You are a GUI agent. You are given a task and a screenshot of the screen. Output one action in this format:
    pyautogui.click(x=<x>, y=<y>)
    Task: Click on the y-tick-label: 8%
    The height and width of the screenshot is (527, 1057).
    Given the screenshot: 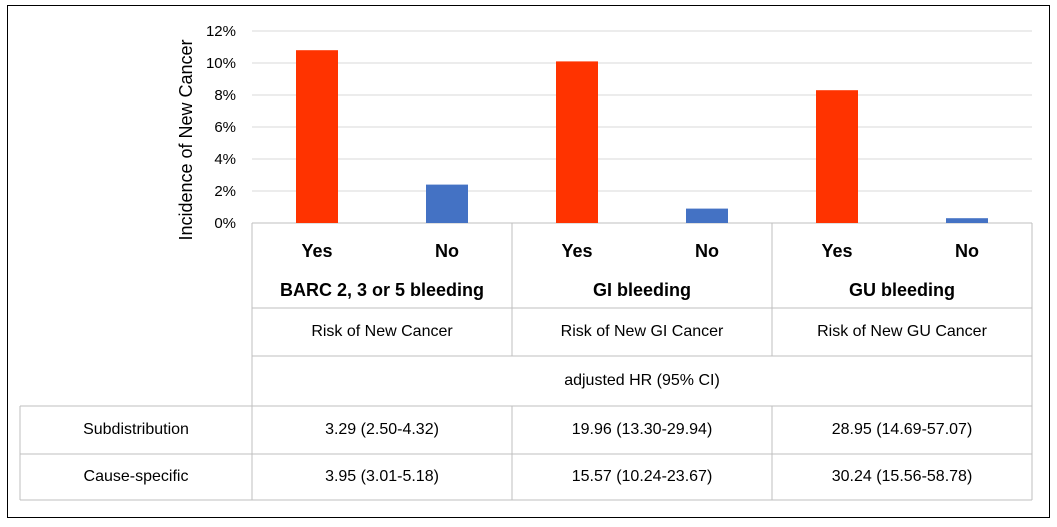 What is the action you would take?
    pyautogui.click(x=225, y=95)
    